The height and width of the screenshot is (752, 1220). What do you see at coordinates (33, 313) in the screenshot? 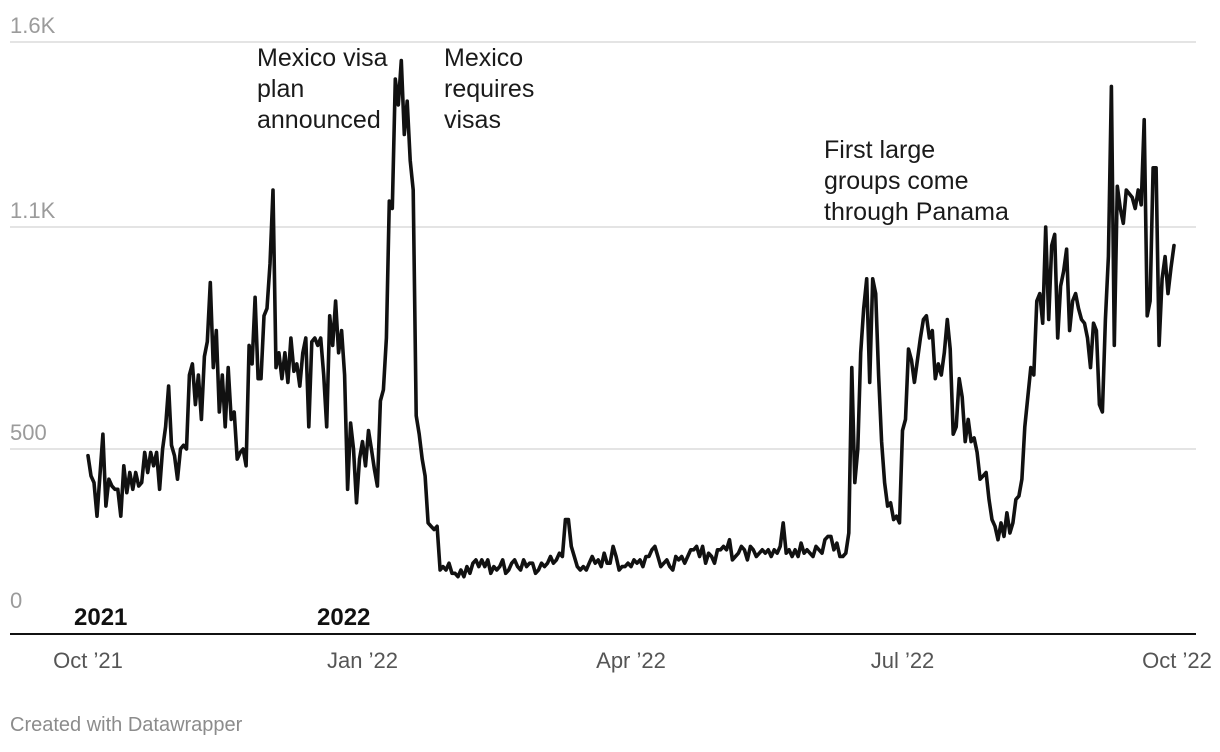
I see `y-axis-ticks: 0 500 1.1K 1.6K` at bounding box center [33, 313].